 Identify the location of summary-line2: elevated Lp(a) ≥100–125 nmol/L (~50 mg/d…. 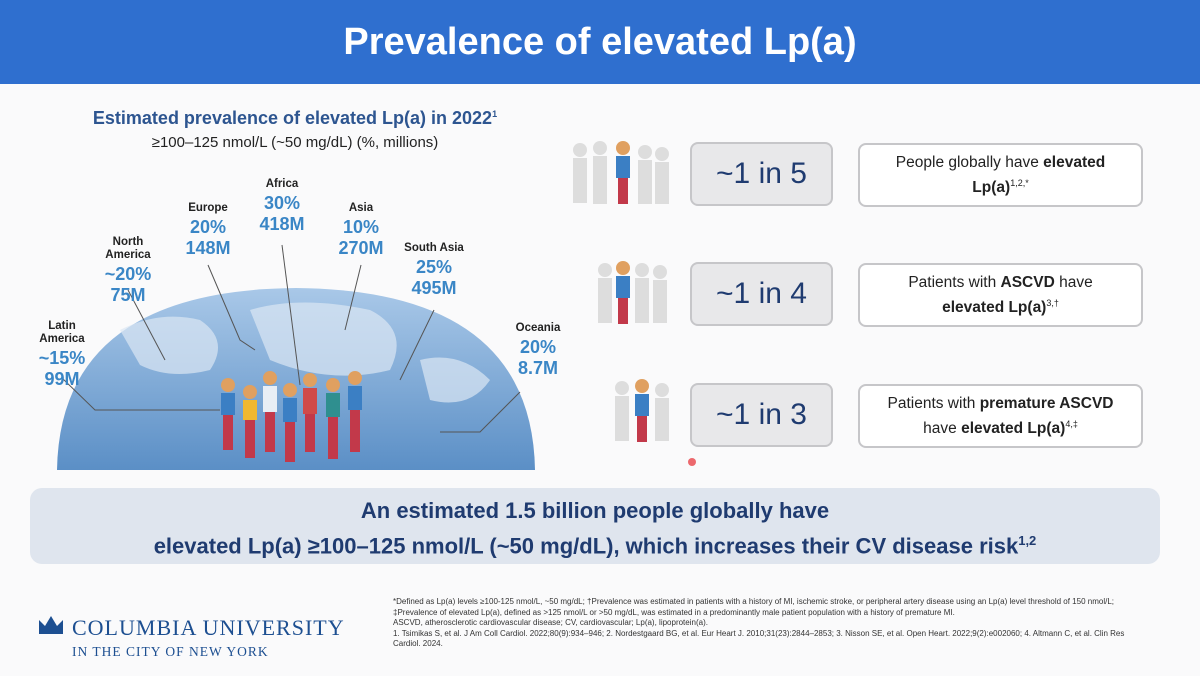
(595, 543).